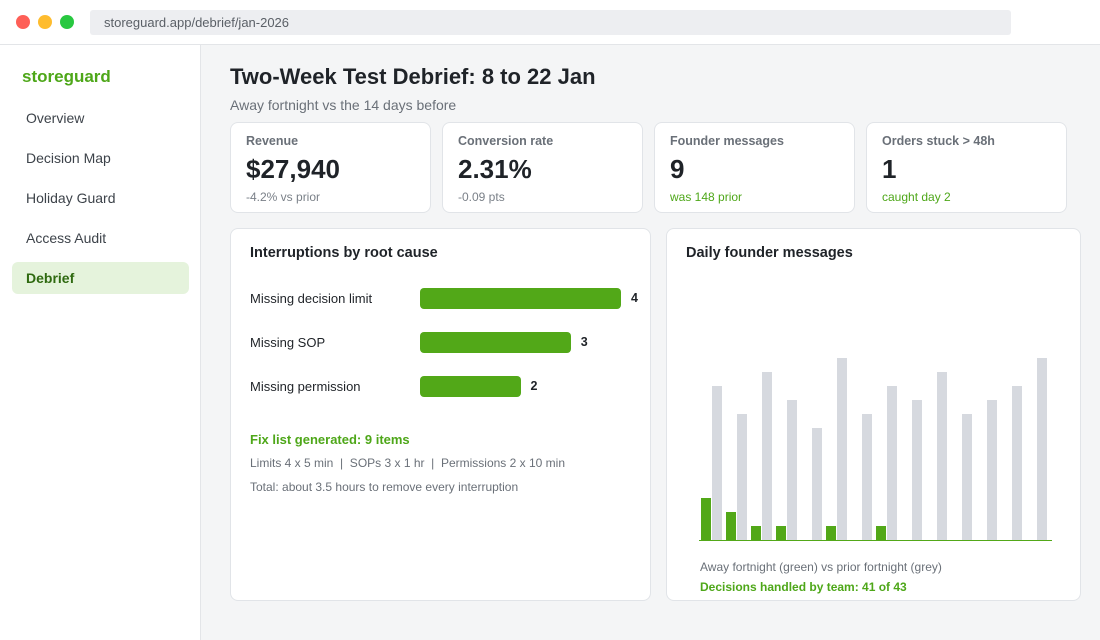 The height and width of the screenshot is (640, 1100). I want to click on brand-logo: storeguard, so click(66, 76).